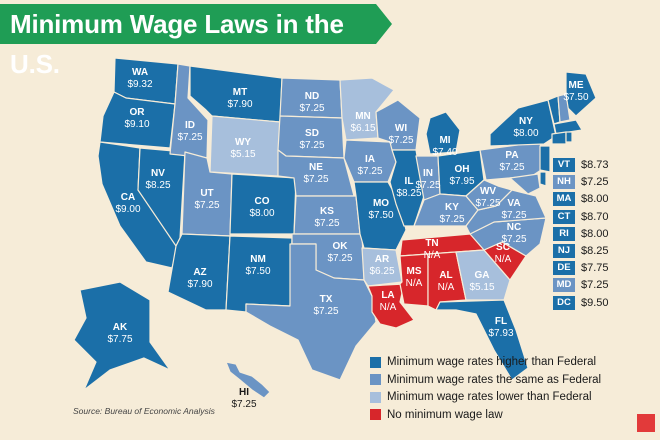  What do you see at coordinates (136, 124) in the screenshot?
I see `state-wage: $9.10` at bounding box center [136, 124].